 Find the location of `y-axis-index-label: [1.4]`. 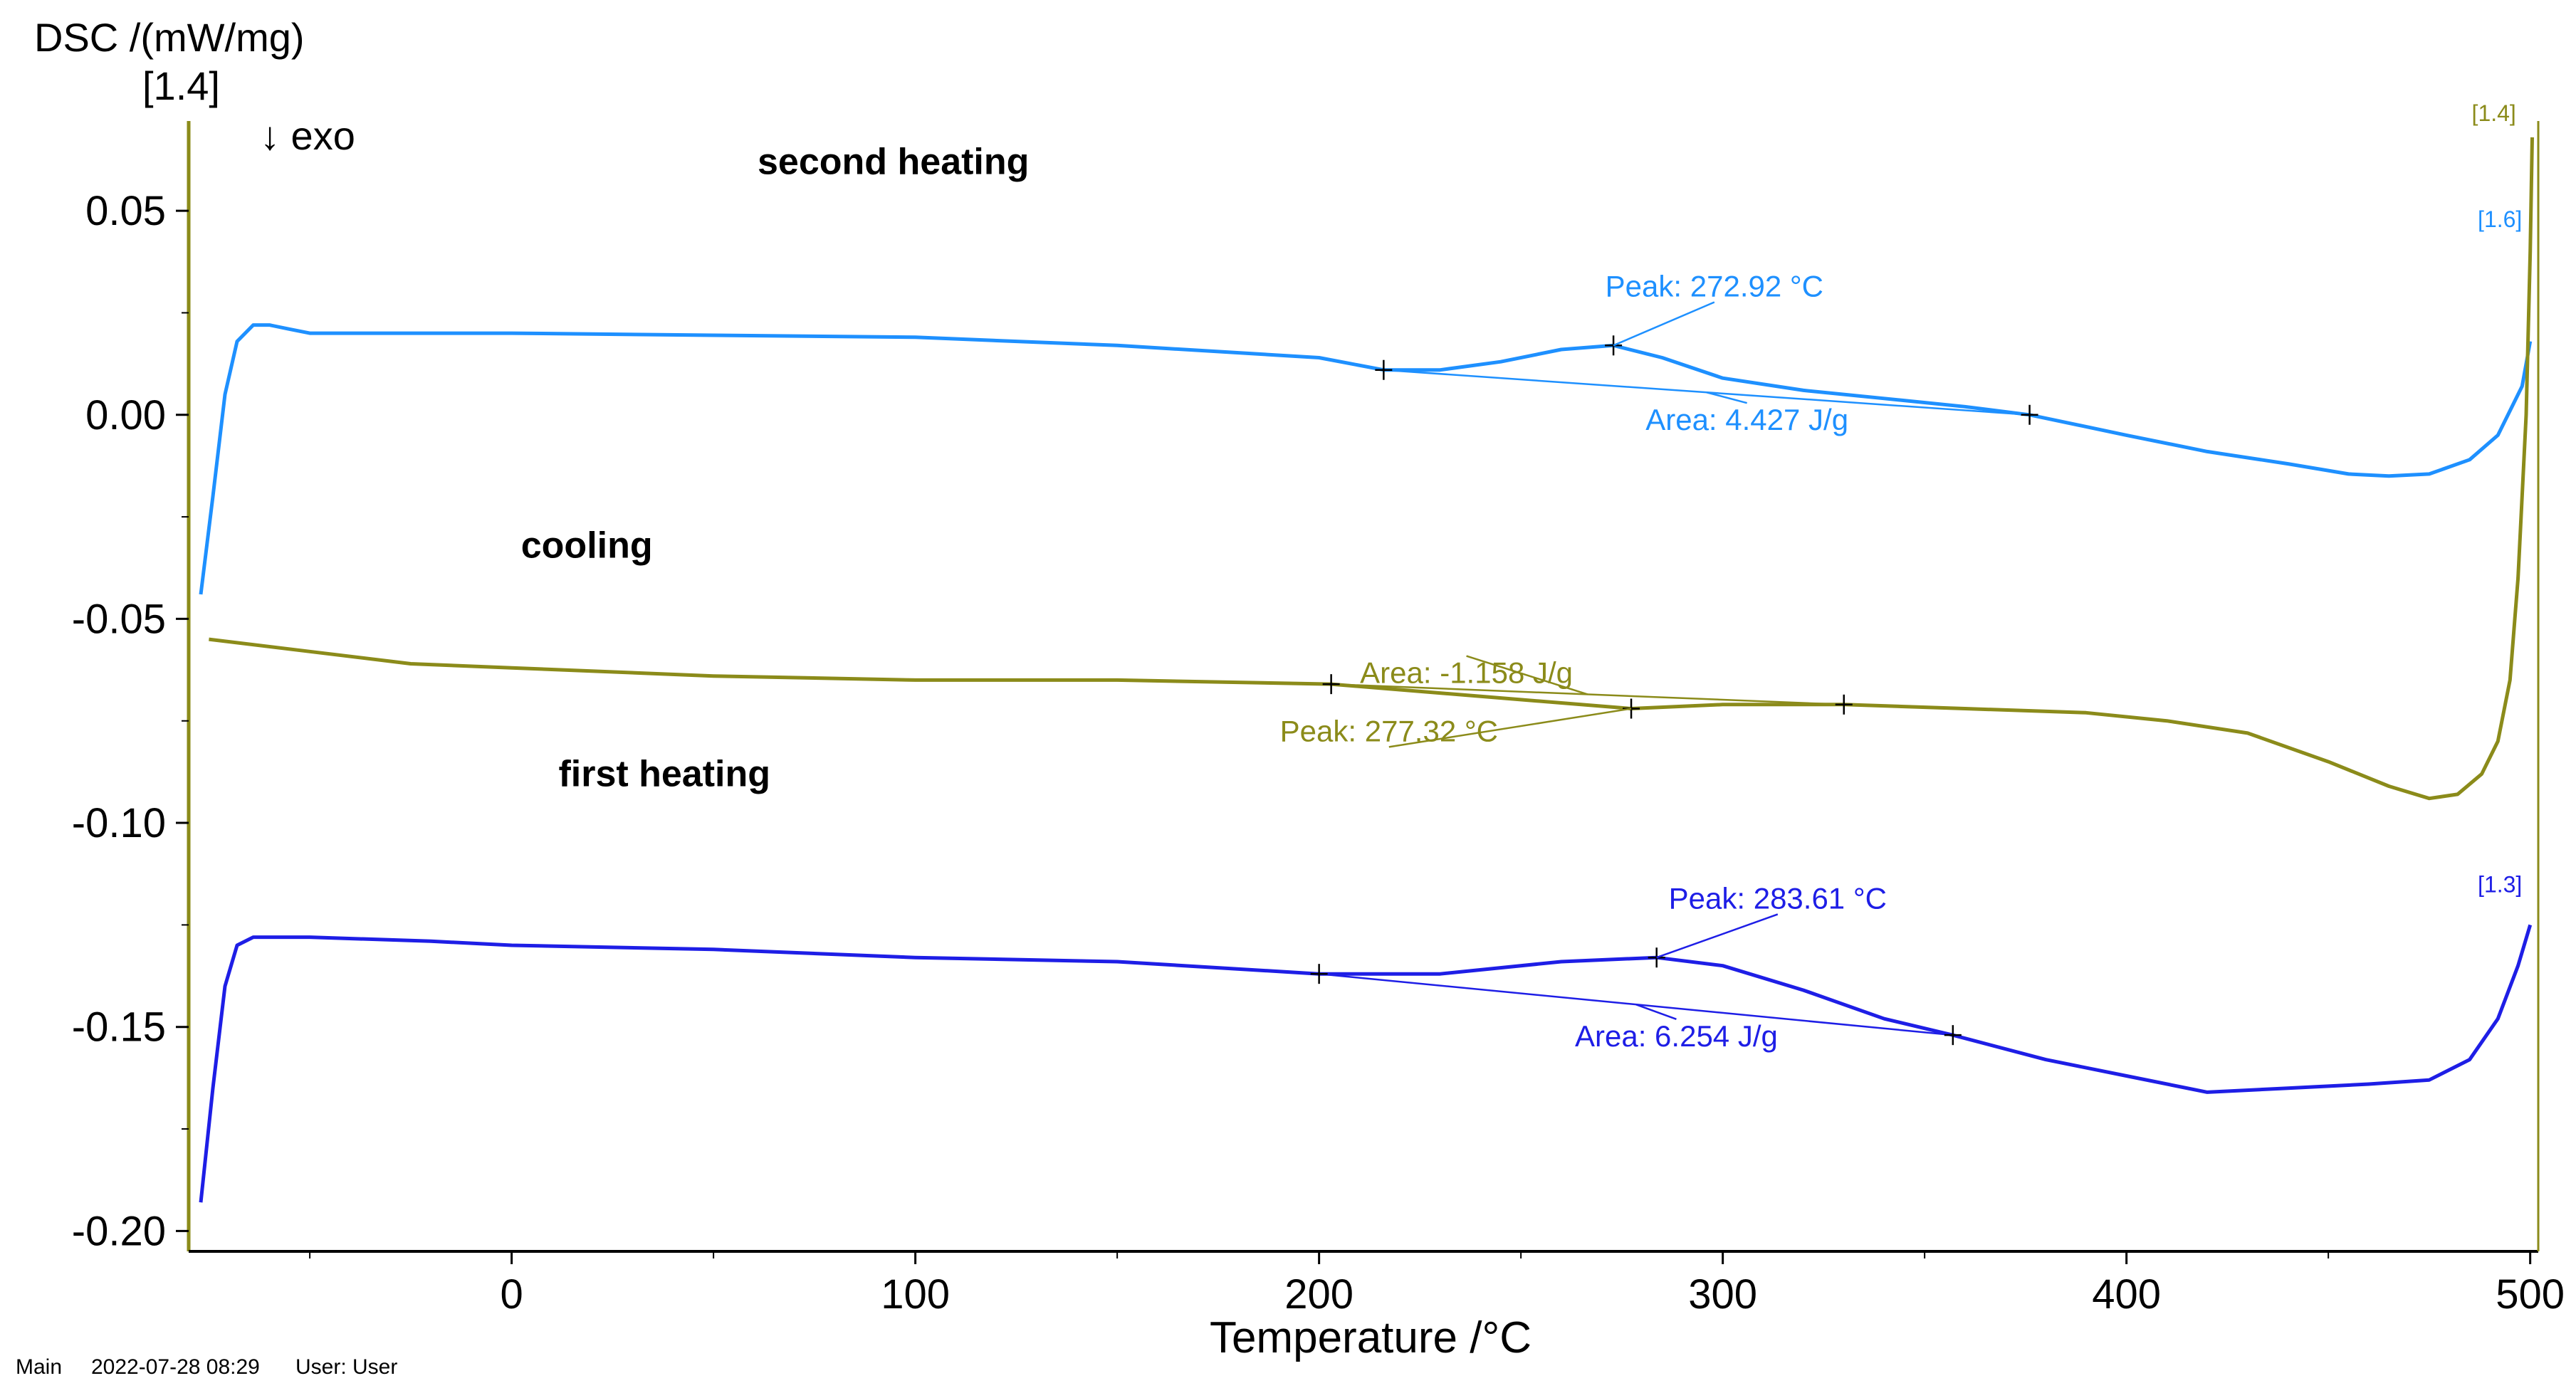

y-axis-index-label: [1.4] is located at coordinates (181, 85).